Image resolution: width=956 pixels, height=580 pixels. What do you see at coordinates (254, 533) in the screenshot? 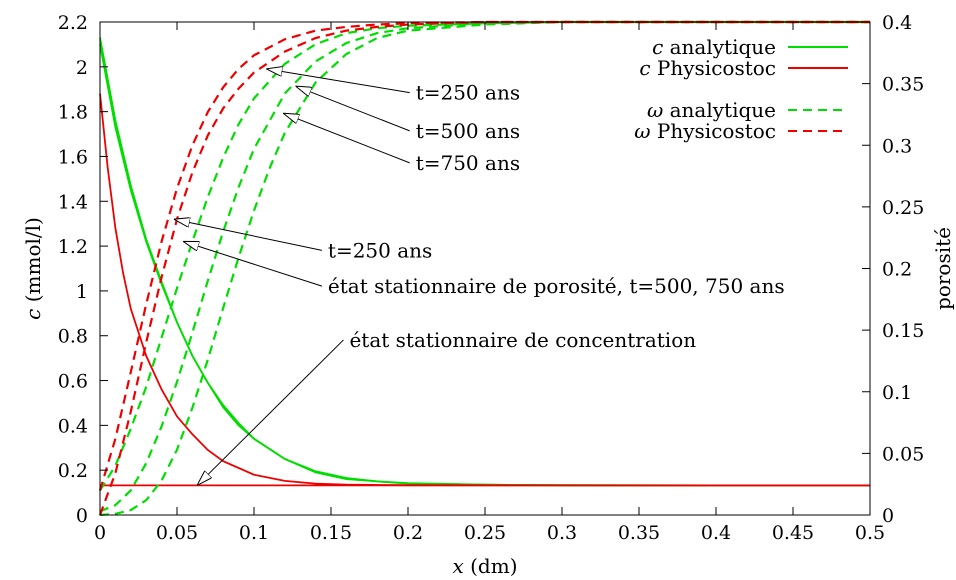
I see `x-tick-label: 0.1` at bounding box center [254, 533].